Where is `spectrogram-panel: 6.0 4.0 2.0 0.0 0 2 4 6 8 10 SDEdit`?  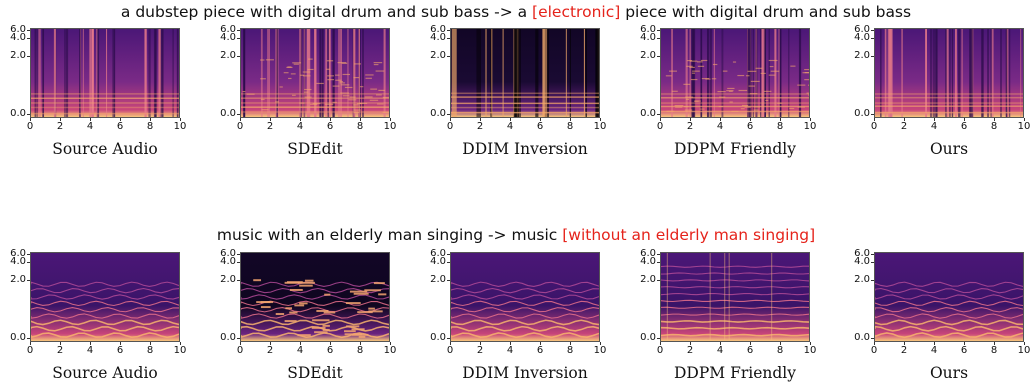 spectrogram-panel: 6.0 4.0 2.0 0.0 0 2 4 6 8 10 SDEdit is located at coordinates (308, 91).